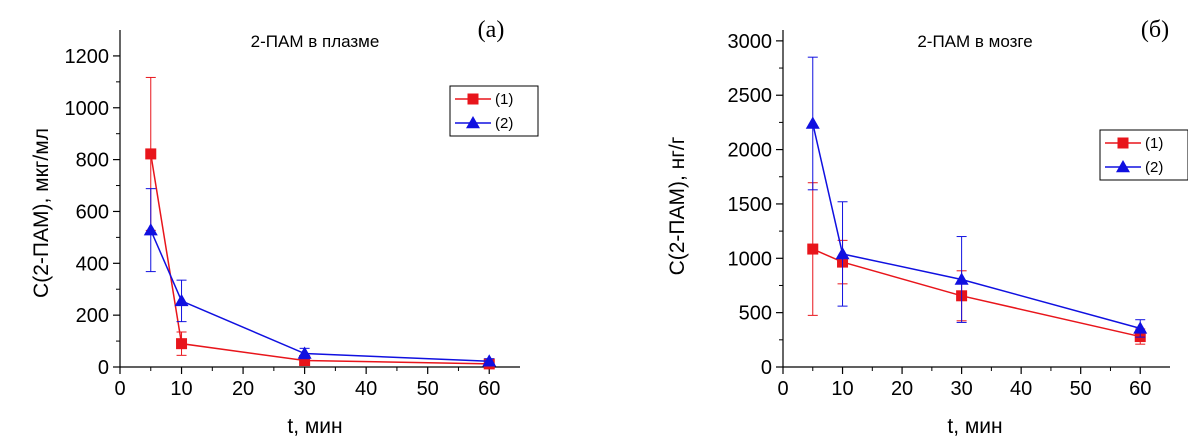 This screenshot has height=438, width=1188. What do you see at coordinates (87, 57) in the screenshot?
I see `y-tick-label: 1200` at bounding box center [87, 57].